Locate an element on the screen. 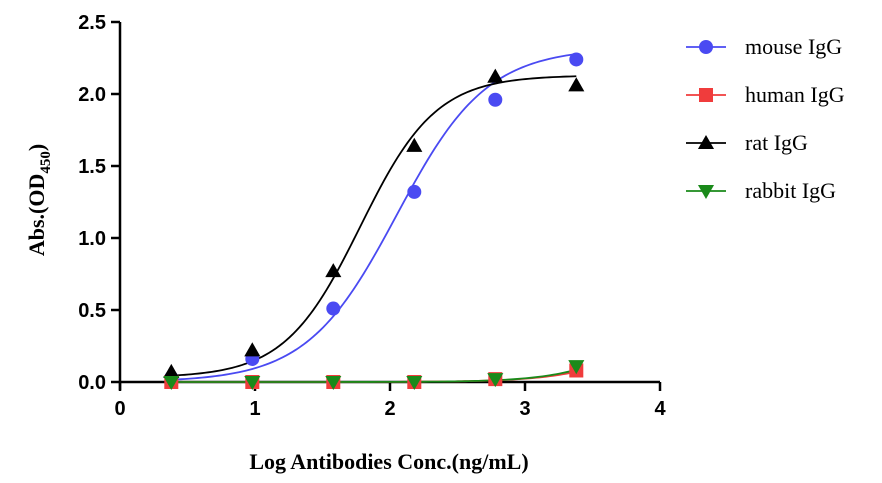 This screenshot has width=882, height=483. y-tick-label: 1.5 is located at coordinates (92, 167).